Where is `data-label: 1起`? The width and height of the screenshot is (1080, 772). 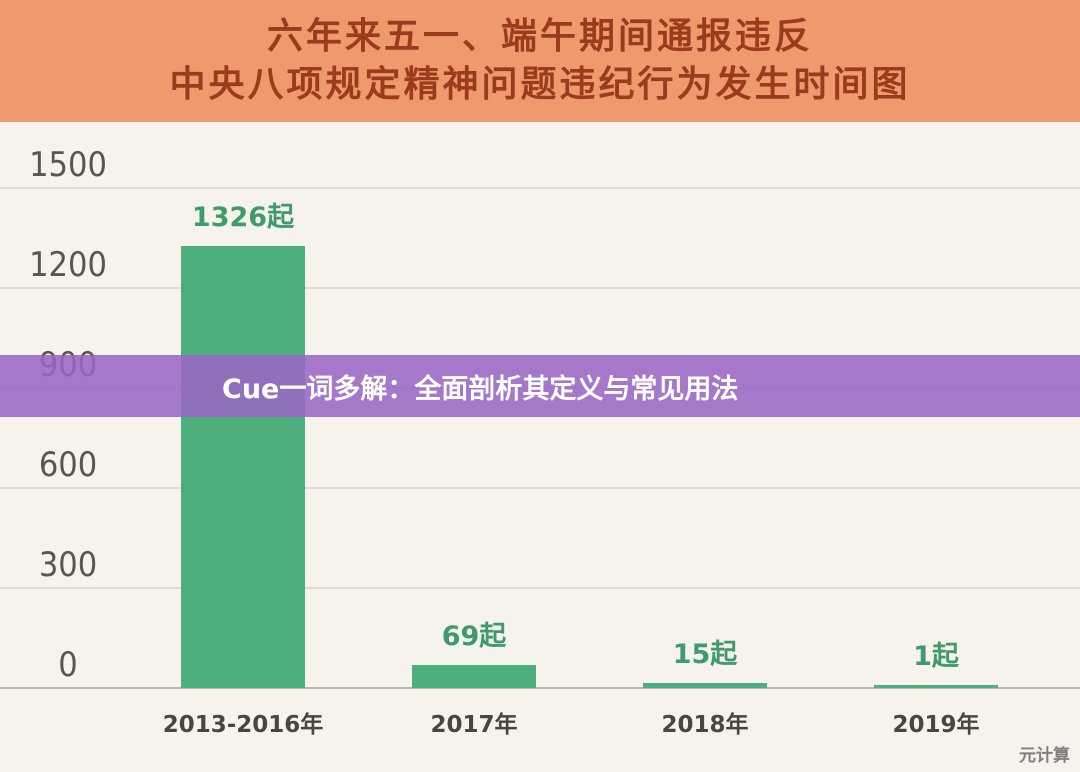
data-label: 1起 is located at coordinates (936, 656).